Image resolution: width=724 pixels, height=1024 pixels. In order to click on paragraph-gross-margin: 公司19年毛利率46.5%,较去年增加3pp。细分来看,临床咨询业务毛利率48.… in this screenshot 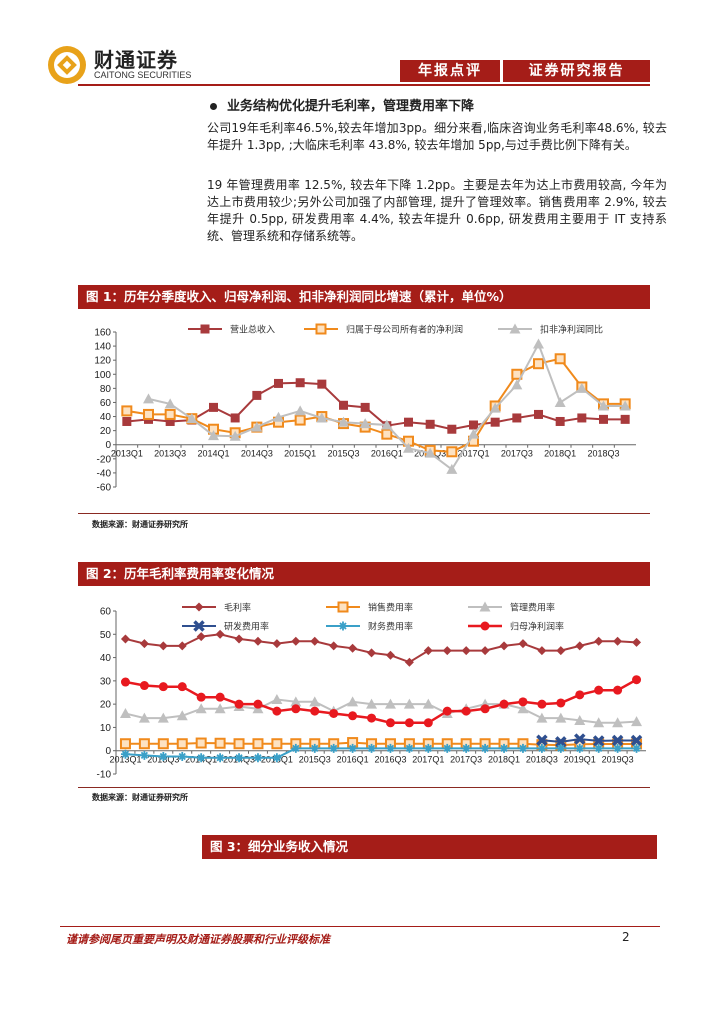, I will do `click(437, 136)`.